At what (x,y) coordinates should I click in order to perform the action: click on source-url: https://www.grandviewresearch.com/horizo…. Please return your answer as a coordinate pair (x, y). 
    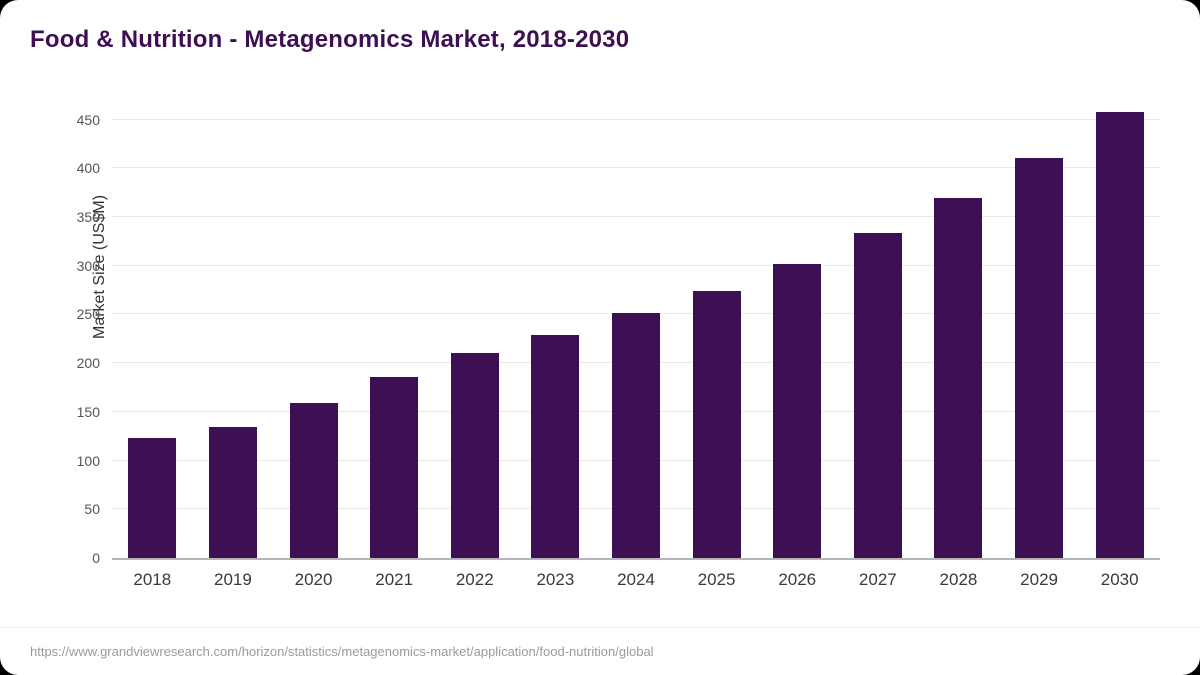
    Looking at the image, I should click on (342, 651).